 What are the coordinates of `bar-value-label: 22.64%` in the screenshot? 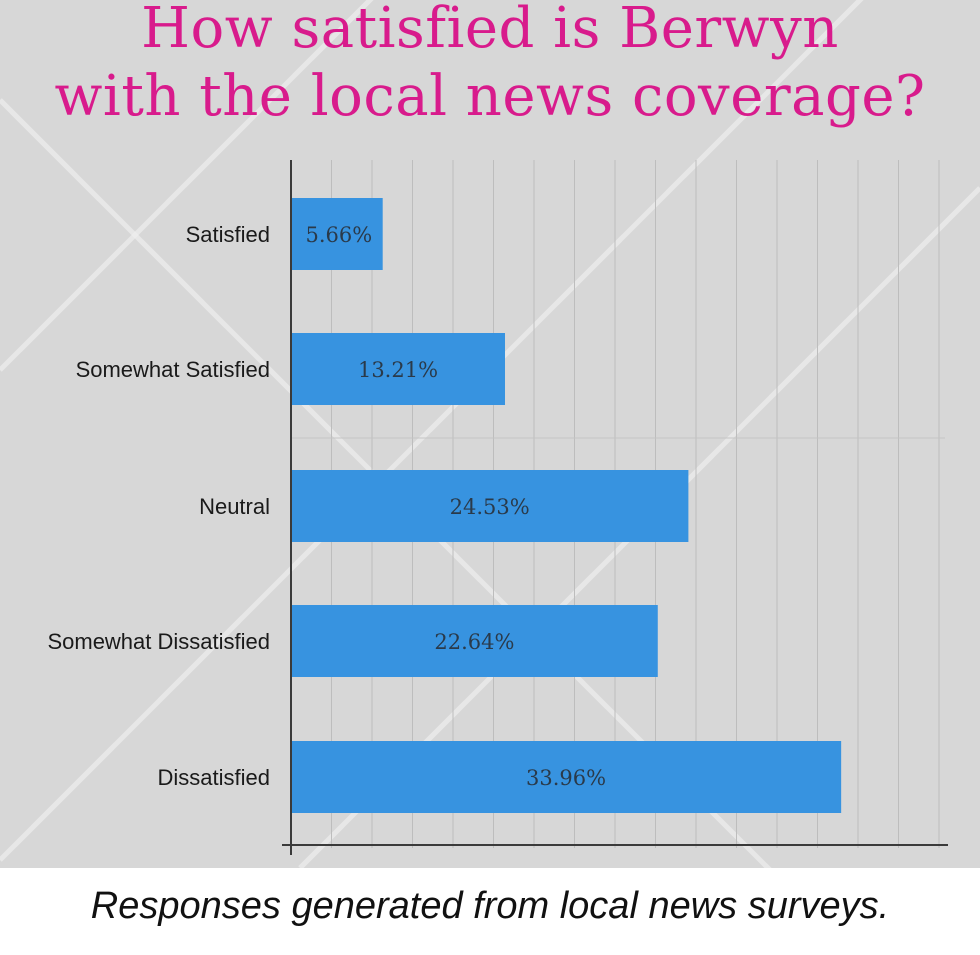 It's located at (474, 642).